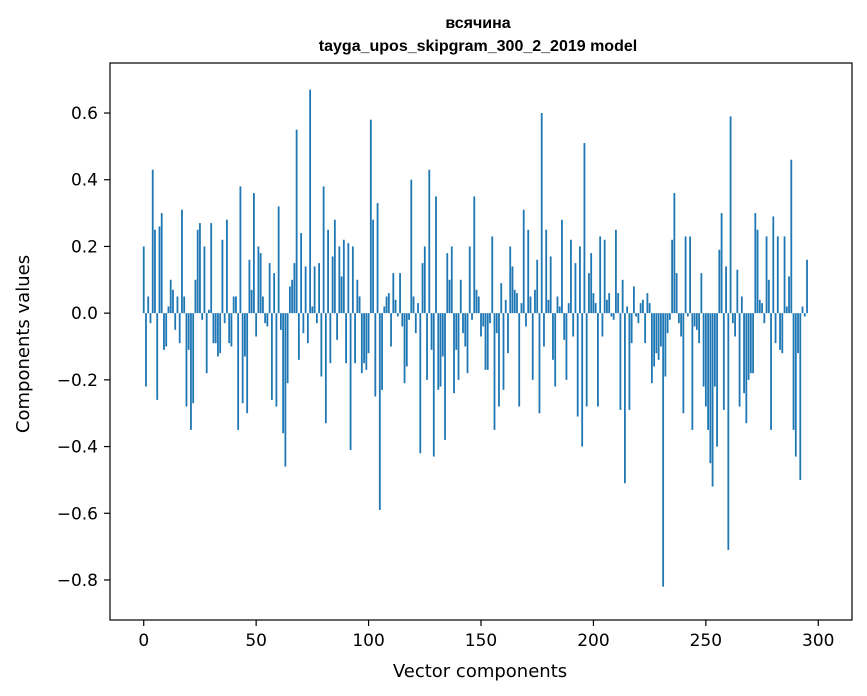  I want to click on y-tick-label: 0.4, so click(84, 181).